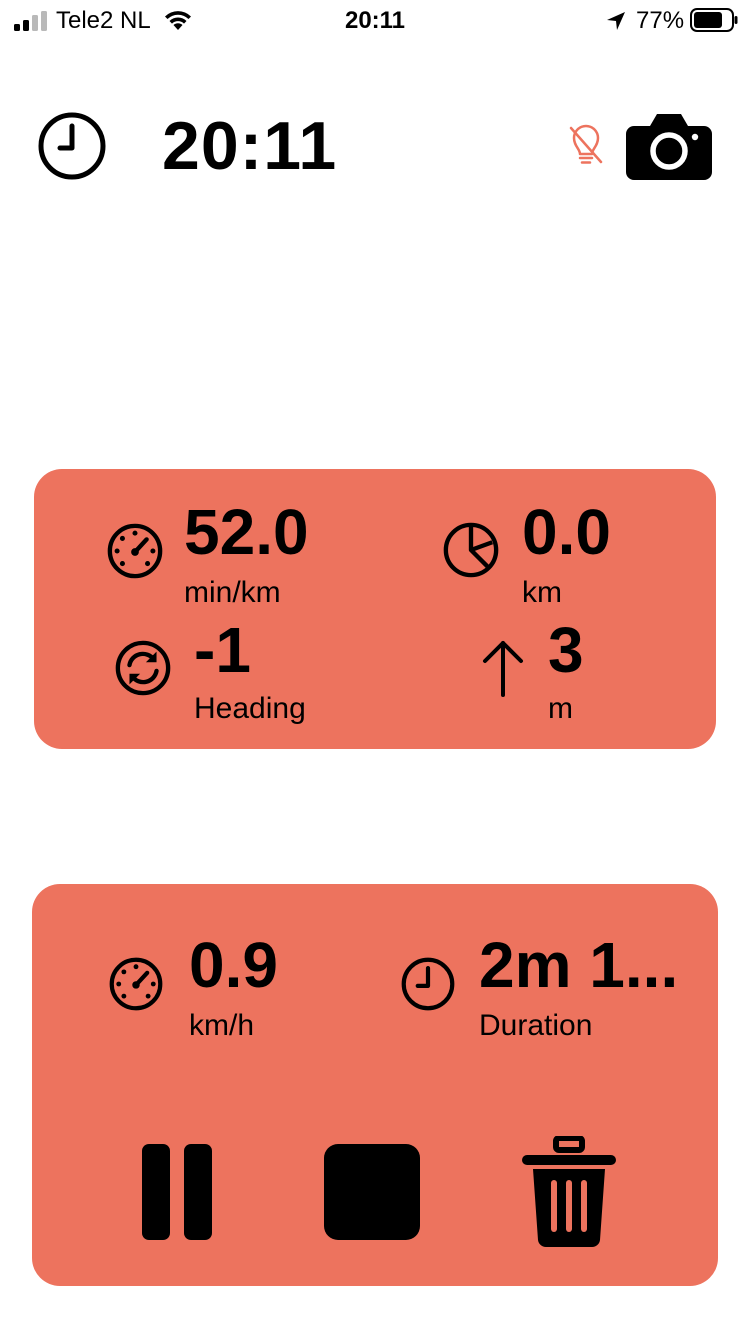 The image size is (750, 1334). I want to click on location-arrow-icon, so click(616, 21).